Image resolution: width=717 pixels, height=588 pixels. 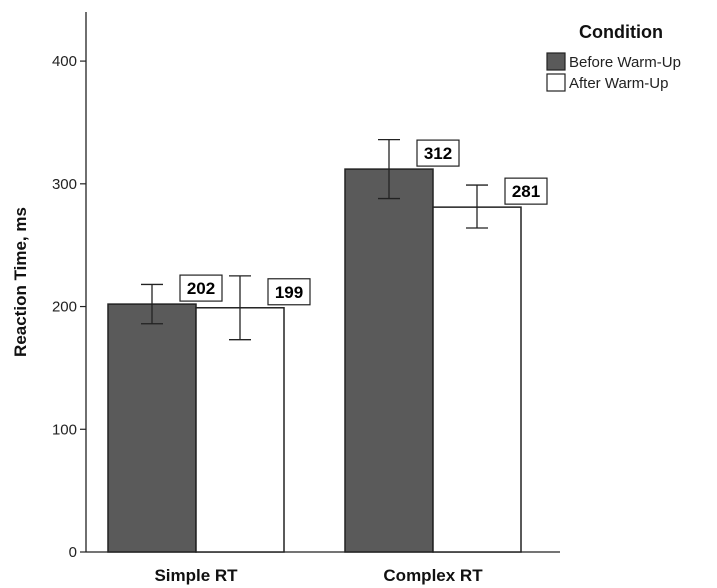 What do you see at coordinates (618, 83) in the screenshot?
I see `legend-label: After Warm-Up` at bounding box center [618, 83].